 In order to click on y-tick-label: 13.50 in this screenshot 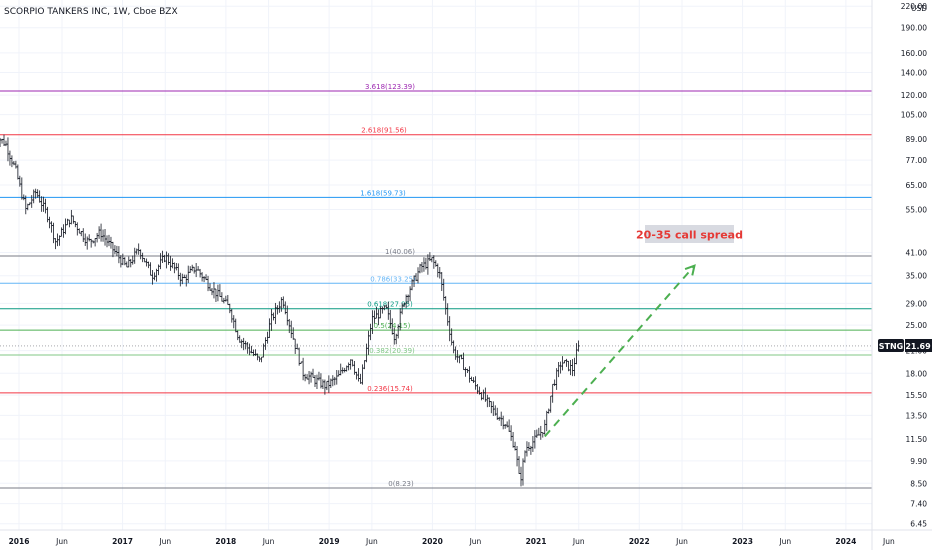, I will do `click(917, 415)`.